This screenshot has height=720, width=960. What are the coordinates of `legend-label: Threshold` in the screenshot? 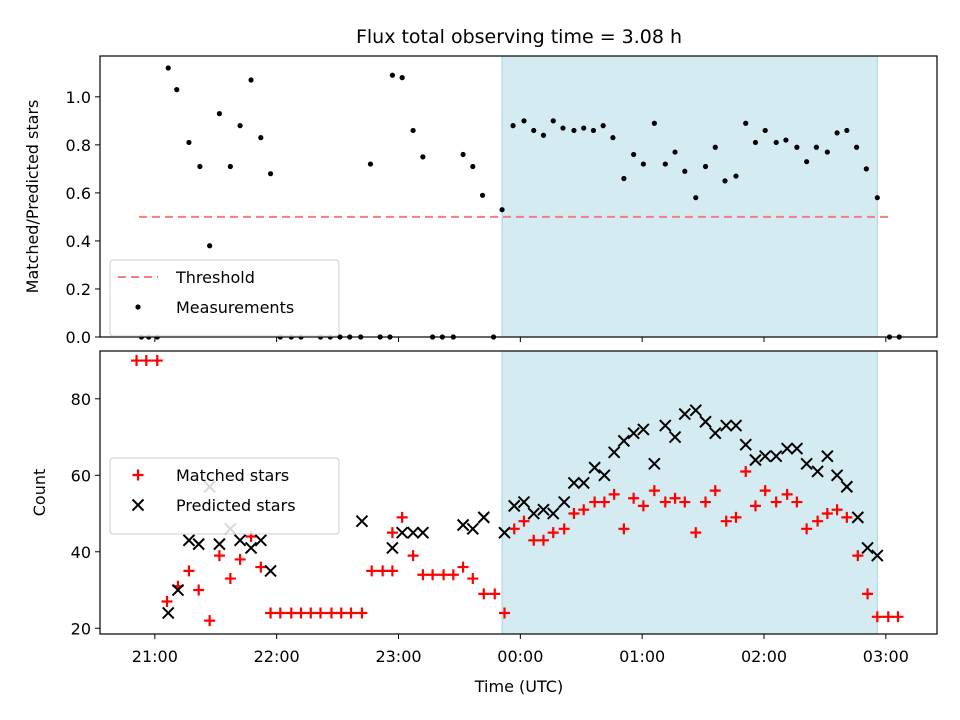 It's located at (215, 277).